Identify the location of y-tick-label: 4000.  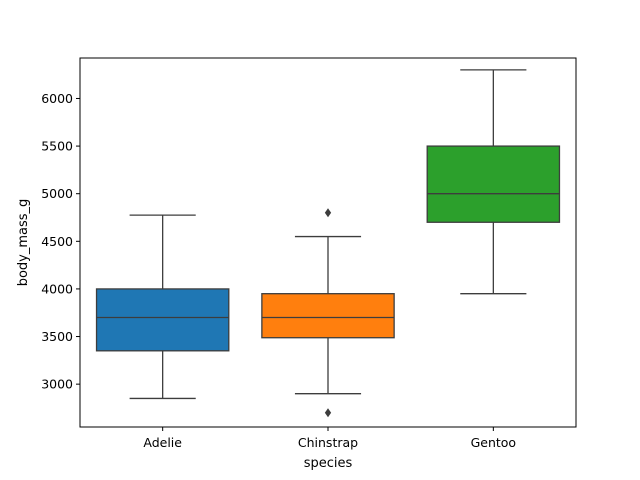
(57, 288).